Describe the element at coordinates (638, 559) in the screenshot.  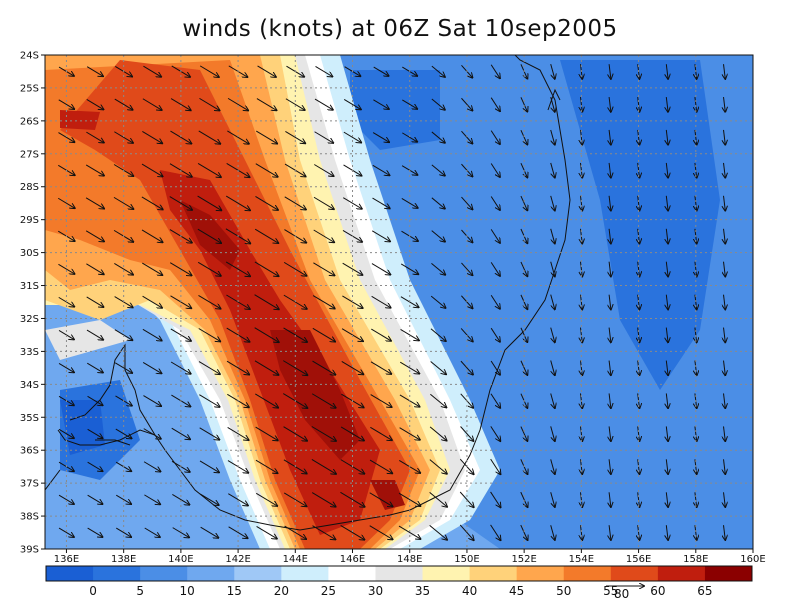
I see `lon-label: 156E` at that location.